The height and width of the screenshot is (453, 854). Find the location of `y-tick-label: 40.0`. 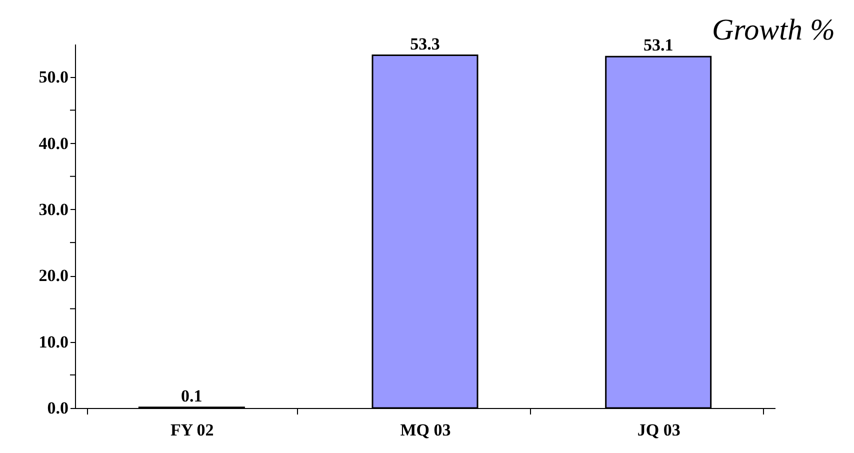

y-tick-label: 40.0 is located at coordinates (53, 143).